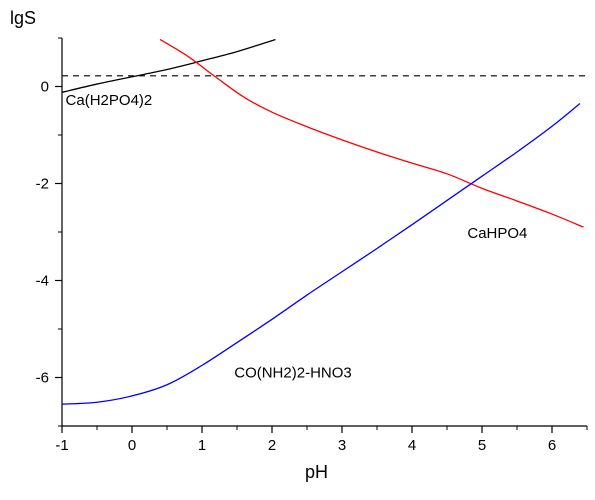 Image resolution: width=595 pixels, height=500 pixels. What do you see at coordinates (132, 445) in the screenshot?
I see `x-tick-label: 0` at bounding box center [132, 445].